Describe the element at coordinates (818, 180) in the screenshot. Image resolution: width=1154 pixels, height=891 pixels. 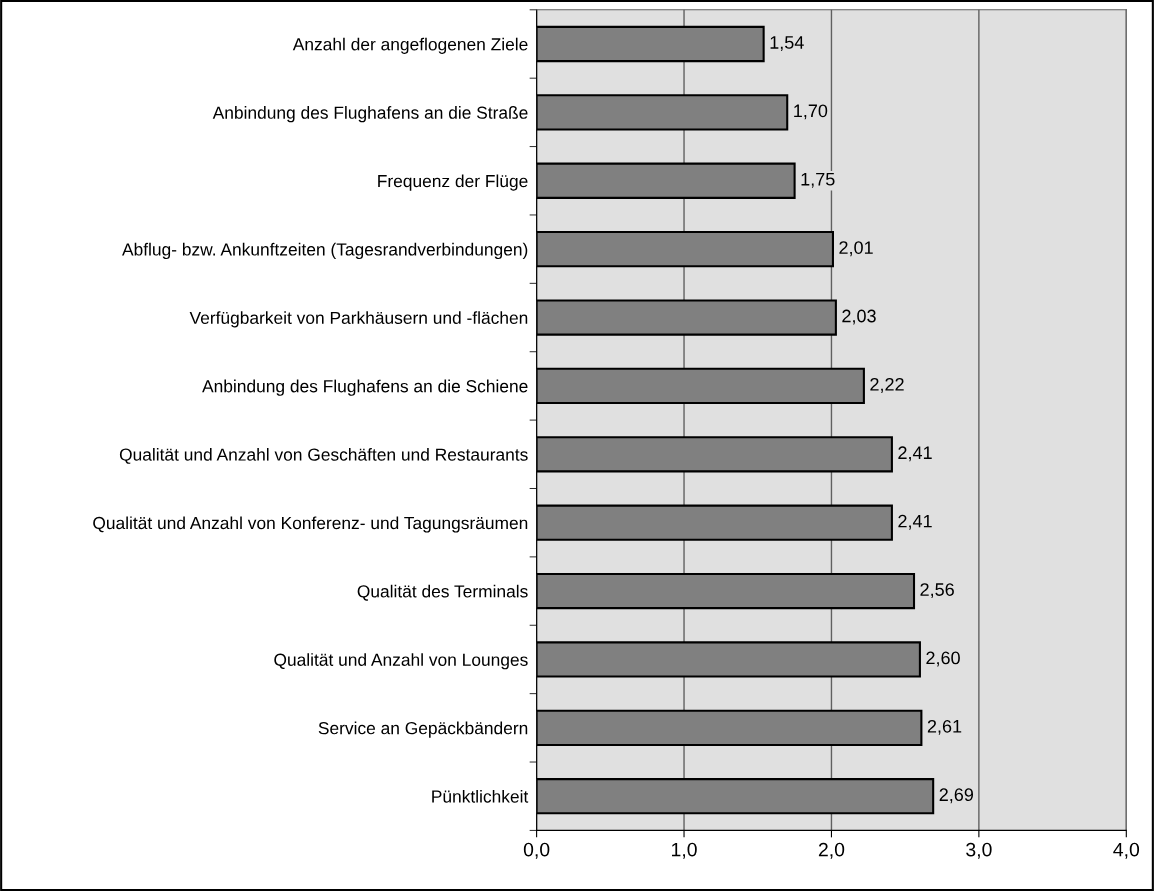
I see `data-label: 1,75` at that location.